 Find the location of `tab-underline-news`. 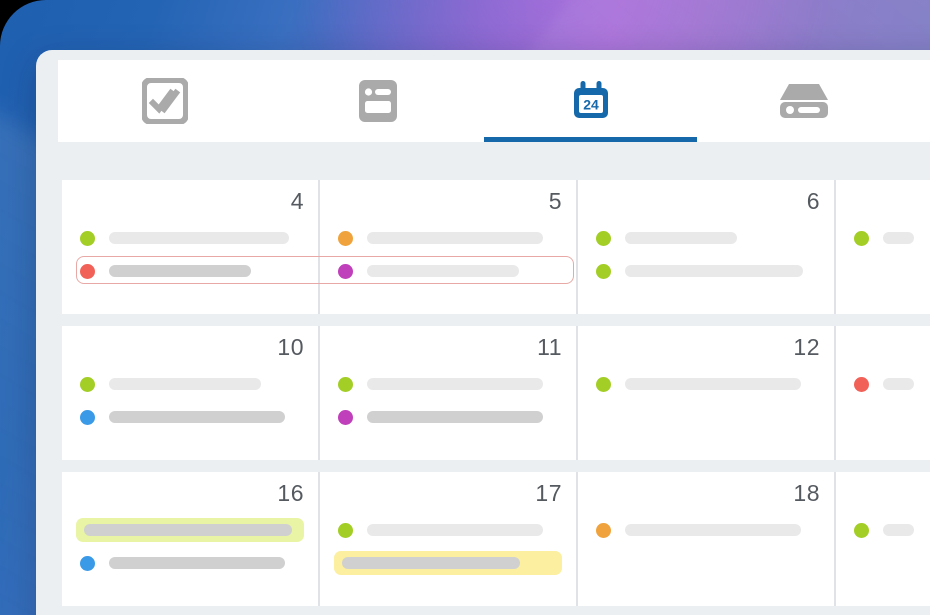

tab-underline-news is located at coordinates (377, 139).